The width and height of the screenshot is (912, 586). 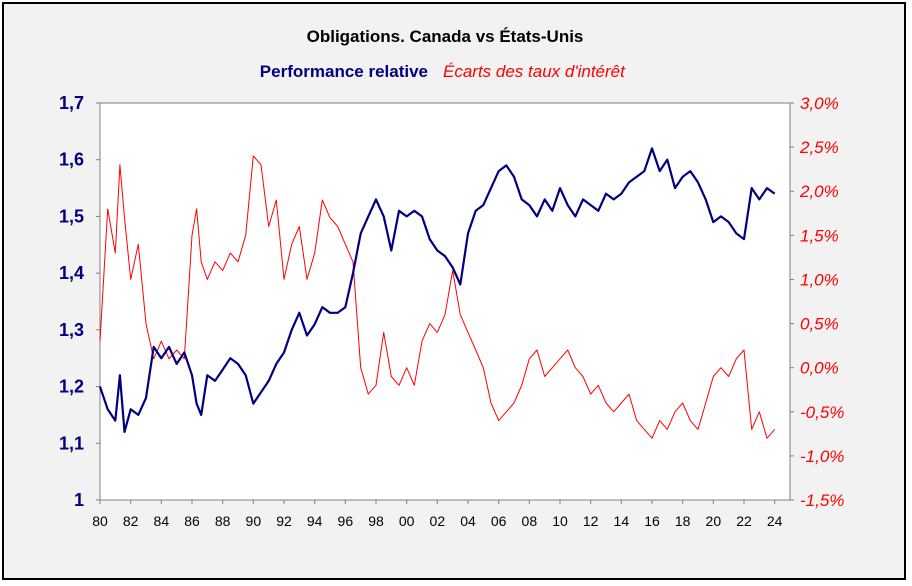 What do you see at coordinates (591, 521) in the screenshot?
I see `x-tick-label: 12` at bounding box center [591, 521].